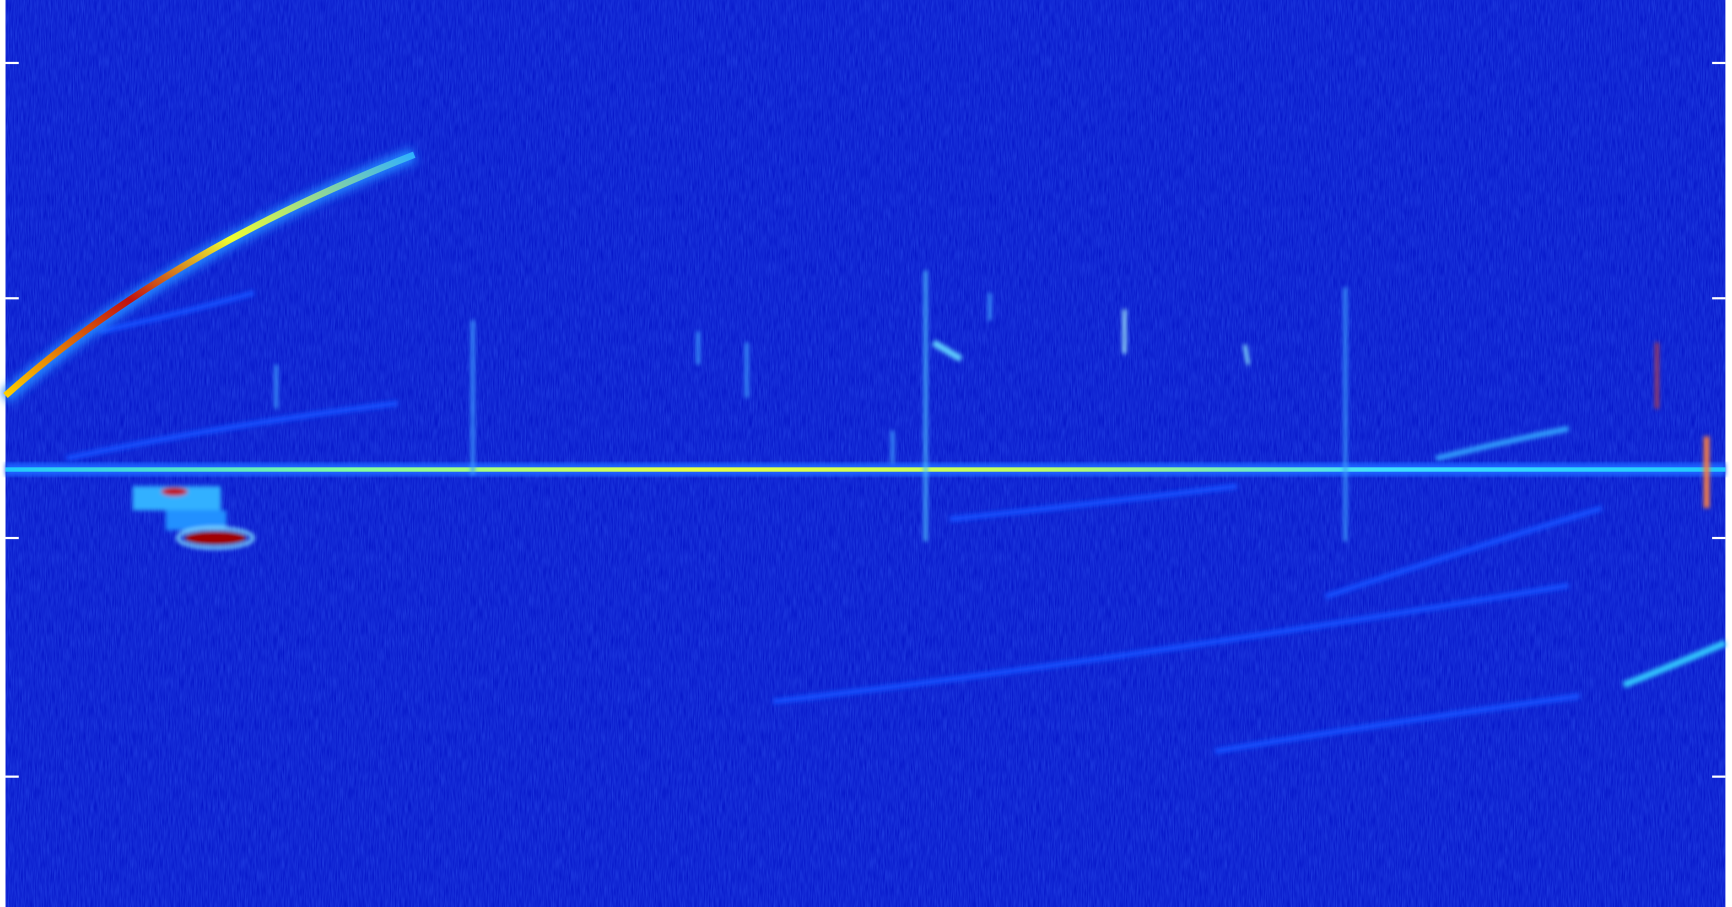 This screenshot has height=907, width=1732. I want to click on blob, so click(193, 518).